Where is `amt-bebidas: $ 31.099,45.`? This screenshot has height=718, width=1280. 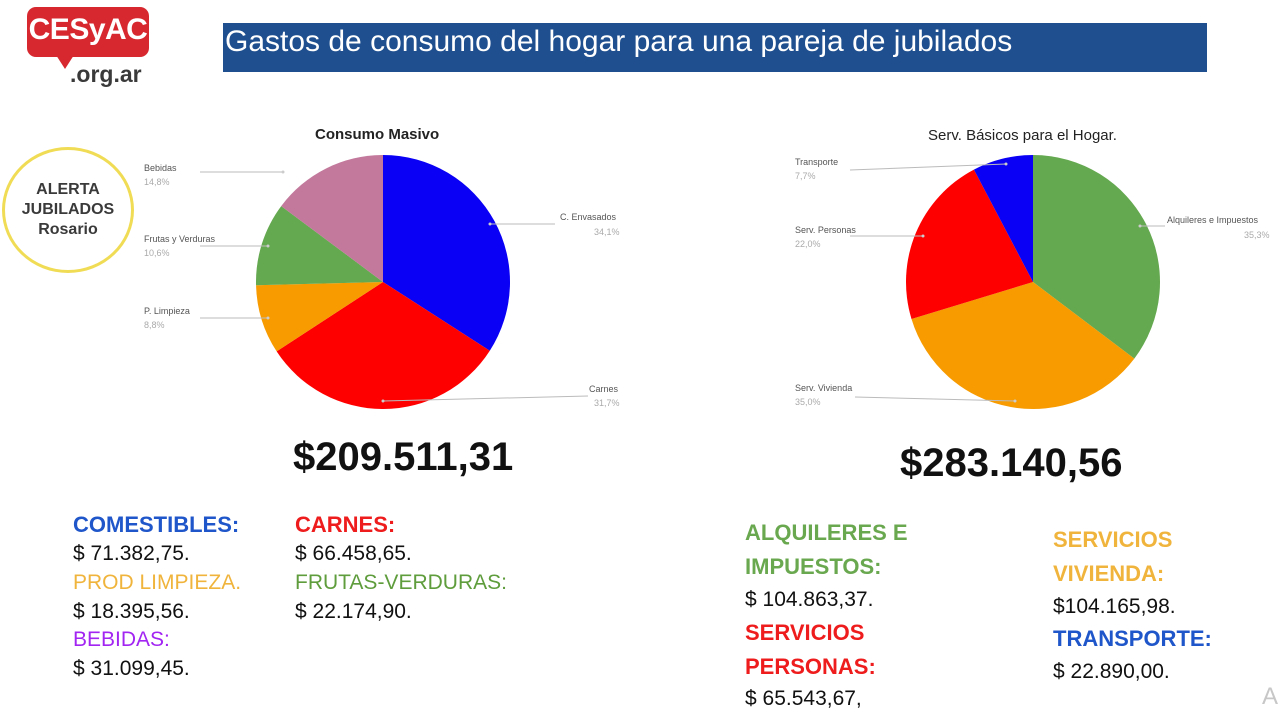 amt-bebidas: $ 31.099,45. is located at coordinates (131, 668).